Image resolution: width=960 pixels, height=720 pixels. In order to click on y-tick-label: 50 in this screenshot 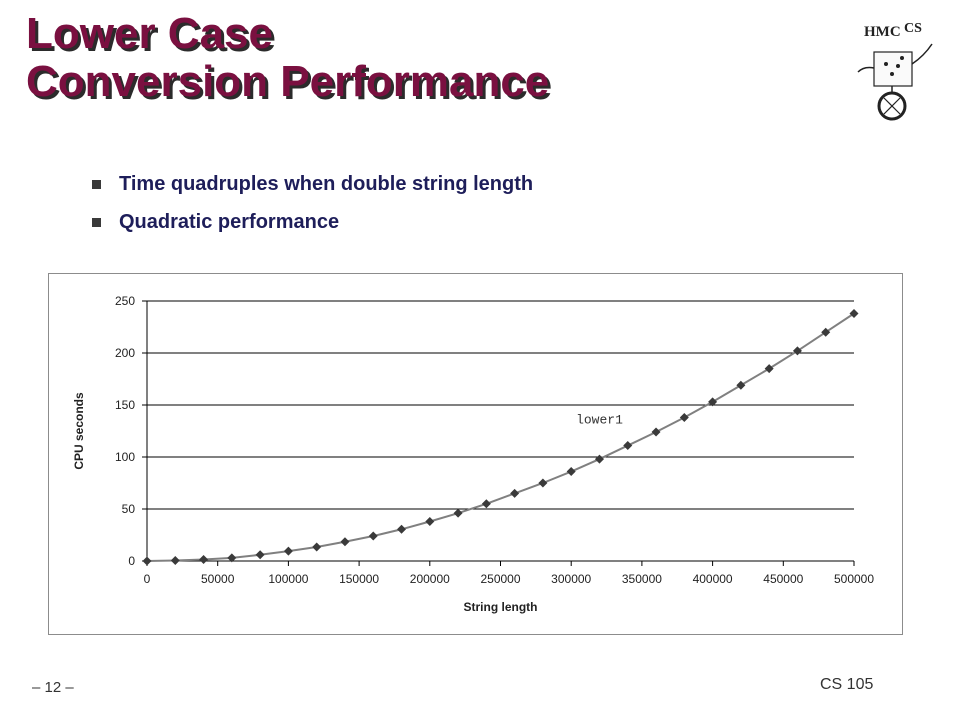, I will do `click(129, 509)`.